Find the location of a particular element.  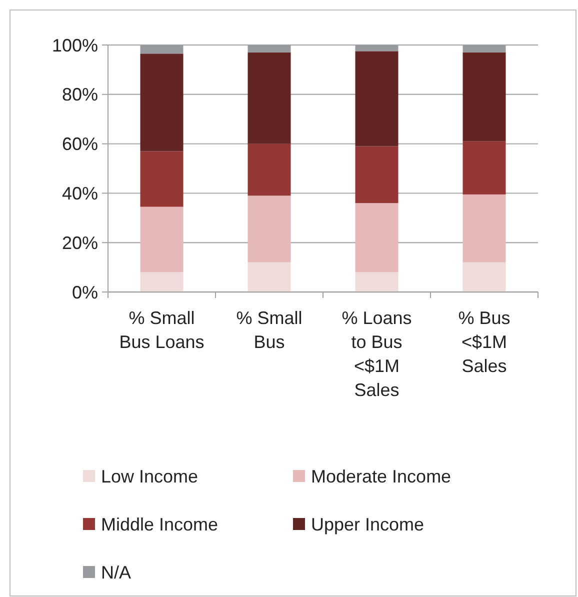

legend-label: Moderate Income is located at coordinates (381, 476).